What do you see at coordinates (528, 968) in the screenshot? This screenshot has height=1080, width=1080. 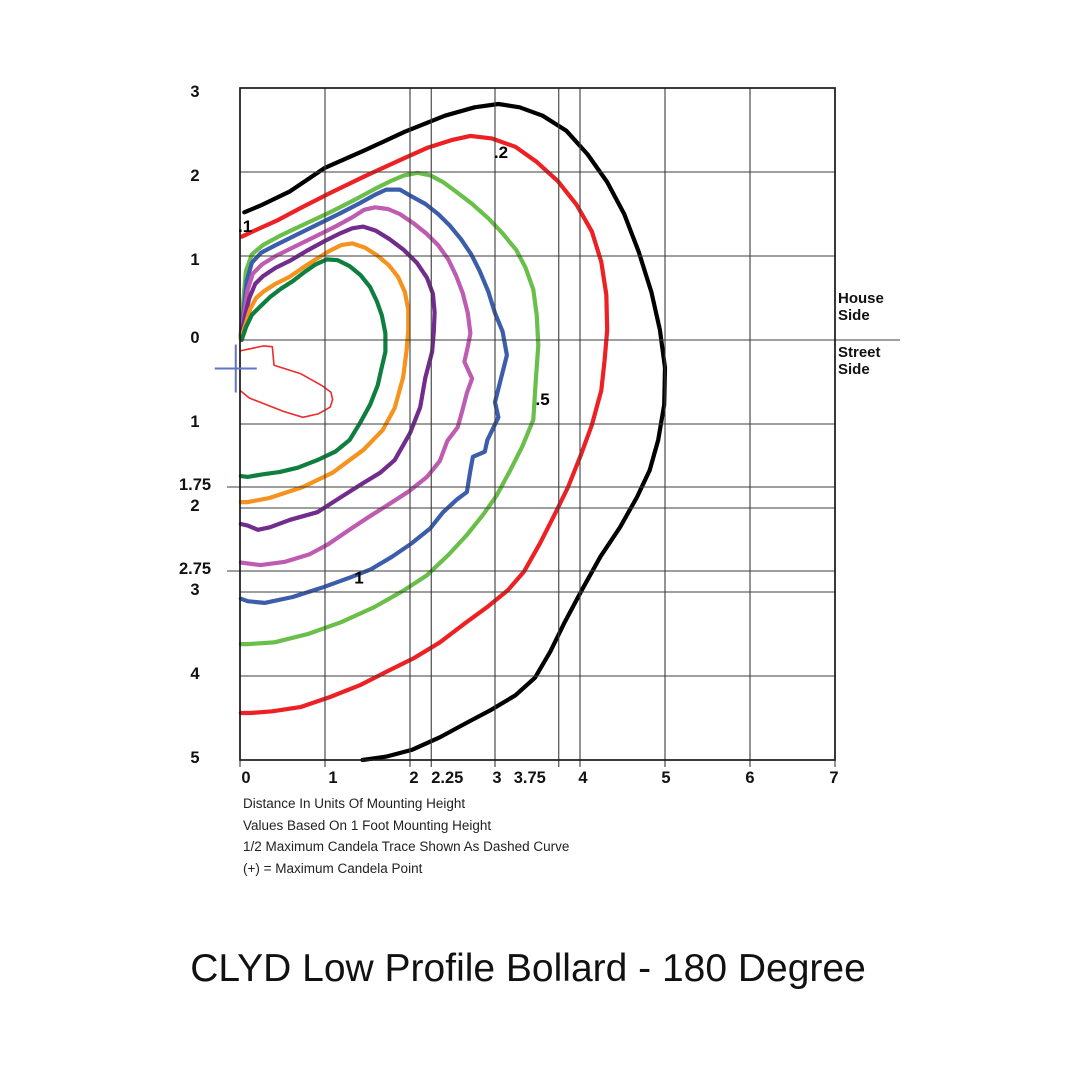 I see `page-title: CLYD Low Profile Bollard - 180 Degree` at bounding box center [528, 968].